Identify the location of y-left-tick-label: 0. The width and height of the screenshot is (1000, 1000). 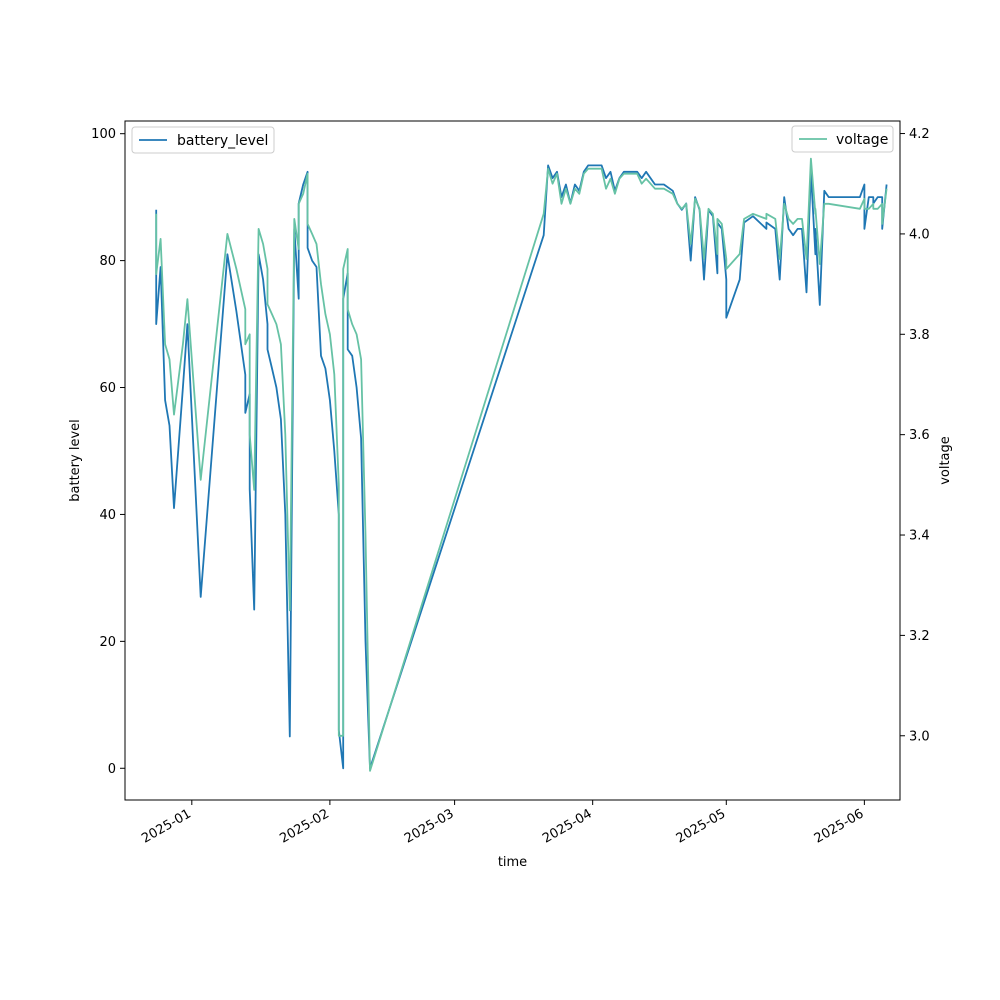
(112, 769).